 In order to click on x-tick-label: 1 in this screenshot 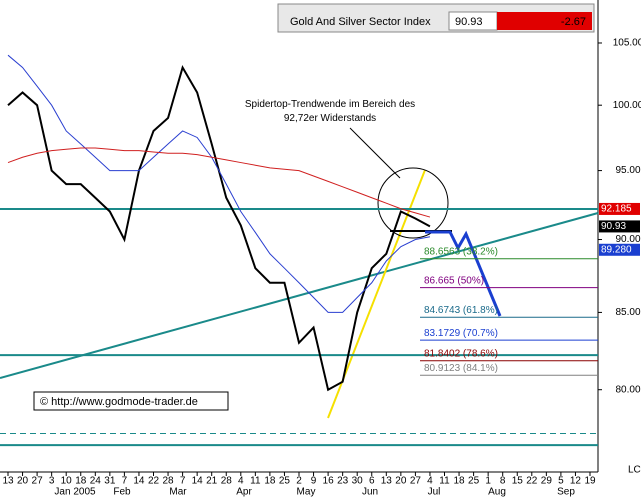, I will do `click(488, 481)`.